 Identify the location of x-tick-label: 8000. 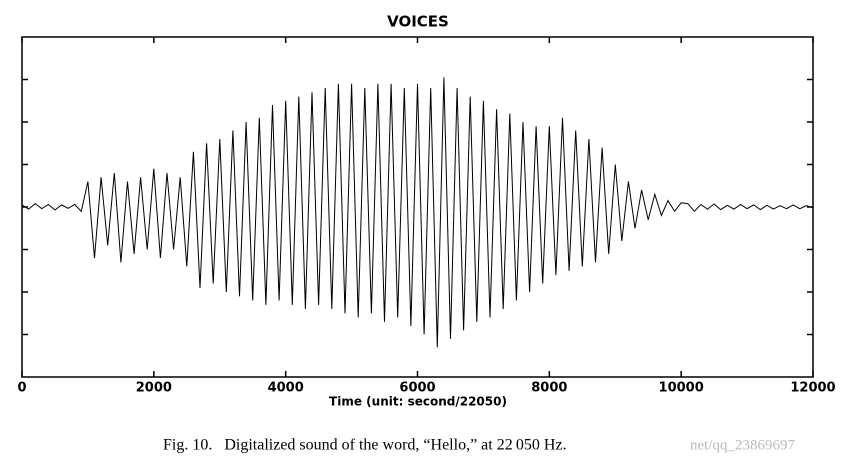
(549, 388).